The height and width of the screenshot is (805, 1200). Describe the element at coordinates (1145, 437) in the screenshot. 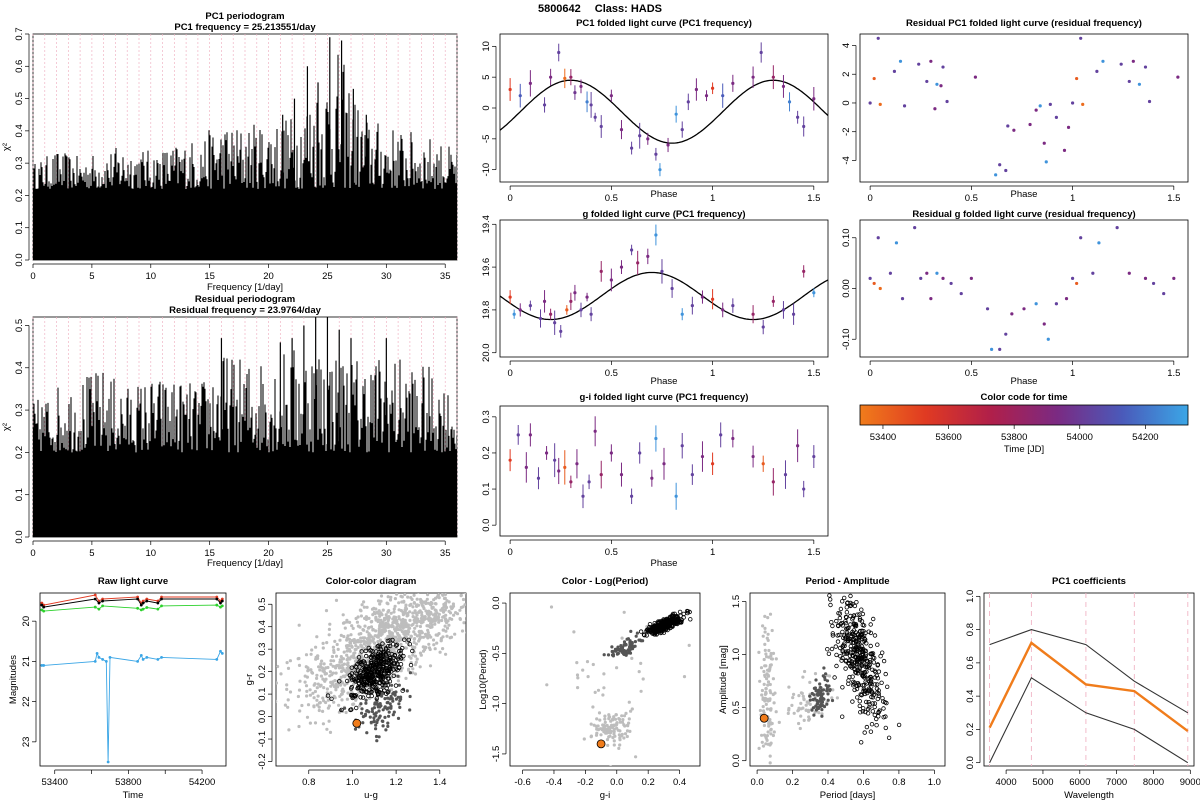

I see `colorbar-tick-label: 54200` at that location.